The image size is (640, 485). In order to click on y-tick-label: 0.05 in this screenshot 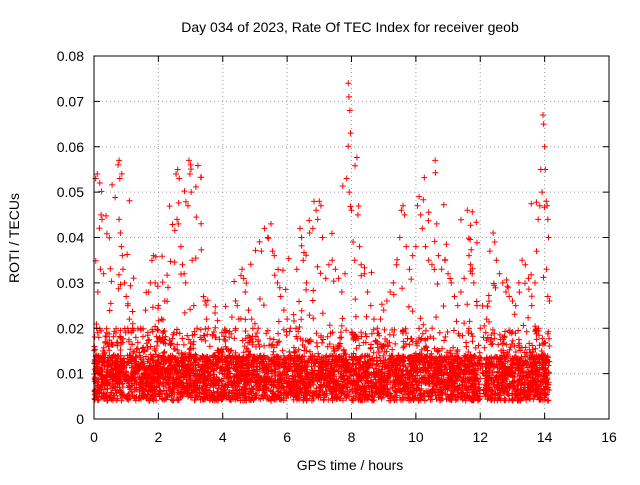, I will do `click(70, 192)`.